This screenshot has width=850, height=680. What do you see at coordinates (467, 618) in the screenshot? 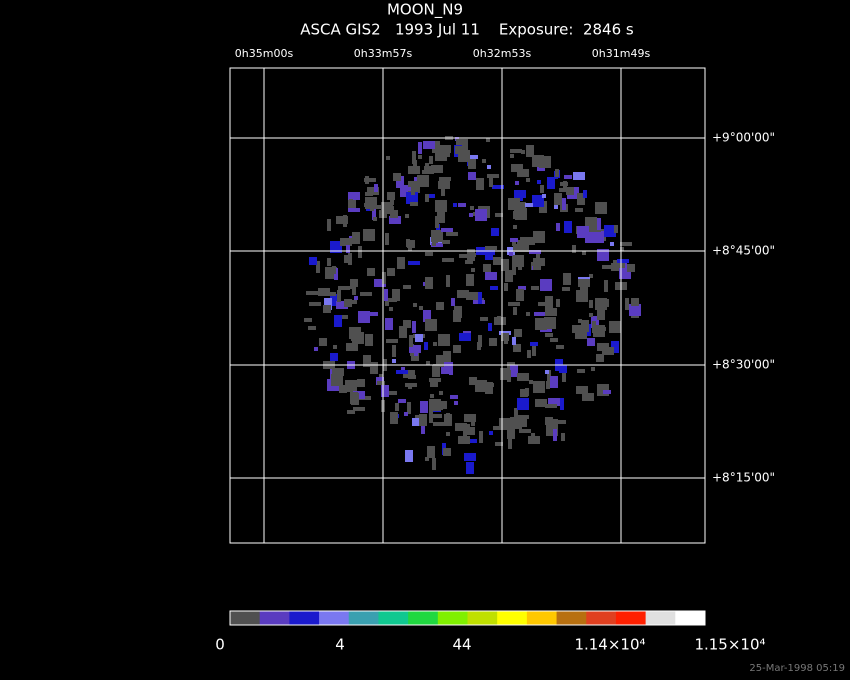
I see `colorbar-frame` at bounding box center [467, 618].